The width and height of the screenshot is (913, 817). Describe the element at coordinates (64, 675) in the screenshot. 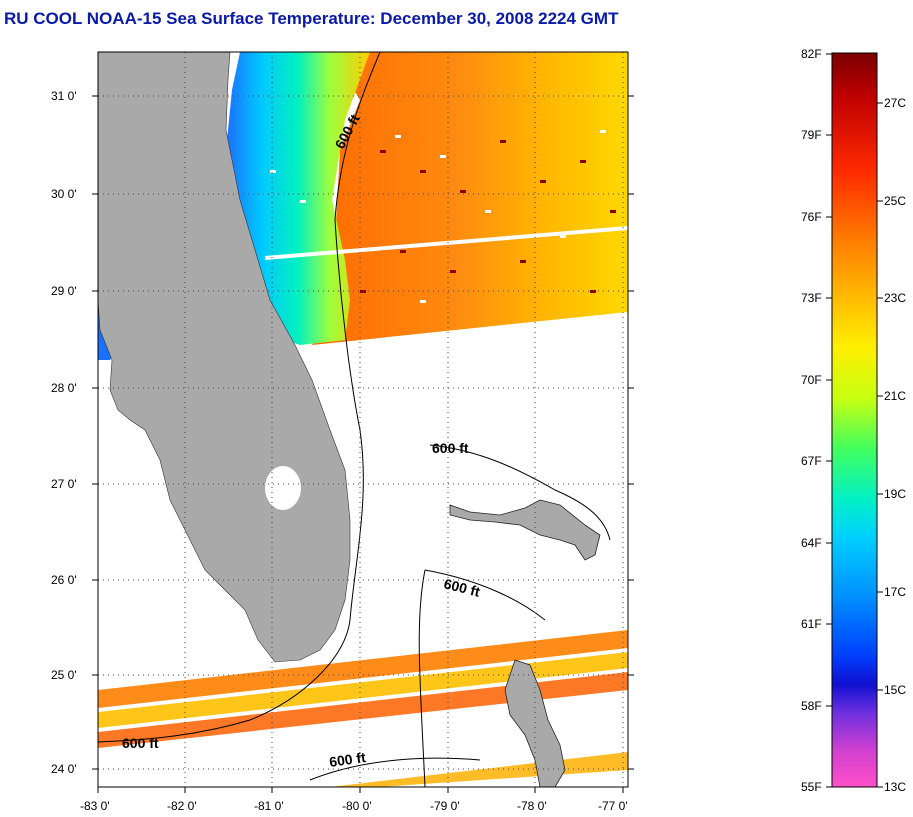

I see `lat-label-25: 25 0'` at that location.